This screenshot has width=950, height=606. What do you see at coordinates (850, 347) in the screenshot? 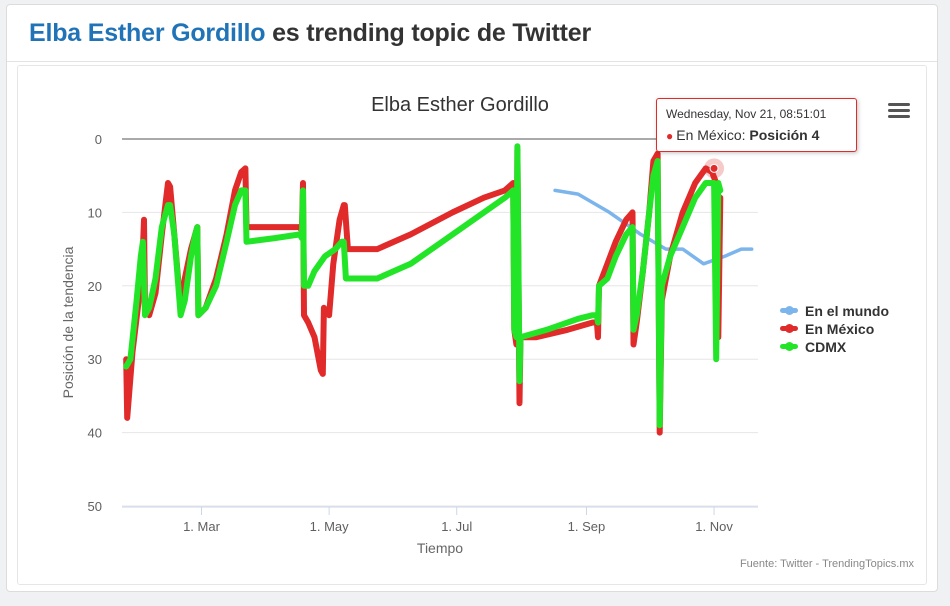
I see `legend-item-cdmx: CDMX` at bounding box center [850, 347].